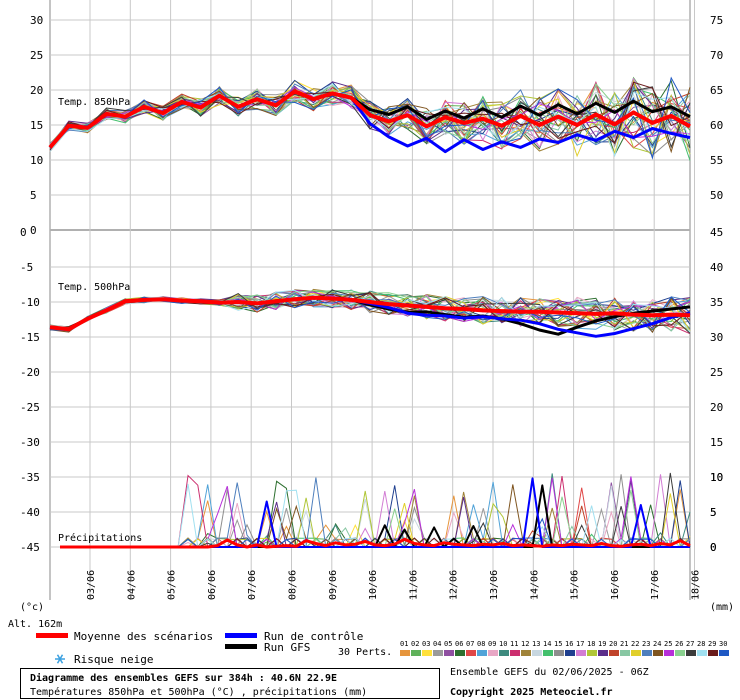  I want to click on pert-number: 23, so click(646, 644).